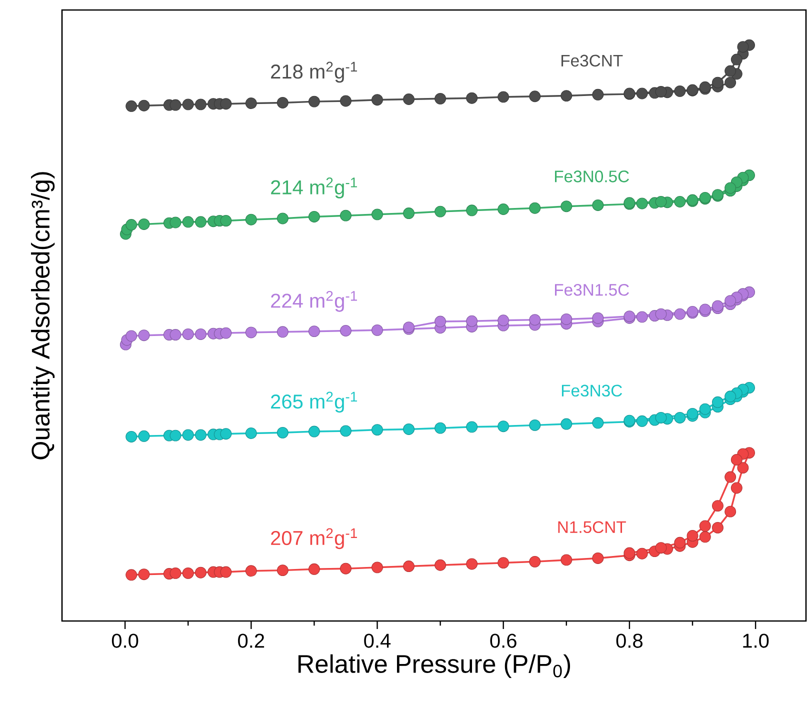 This screenshot has width=808, height=718. What do you see at coordinates (314, 301) in the screenshot?
I see `annotation: 224 m$^{2}$g$^{-1}$` at bounding box center [314, 301].